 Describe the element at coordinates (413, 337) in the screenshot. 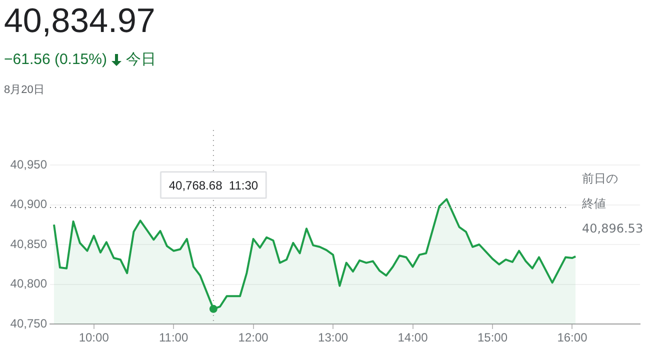

I see `x-tick-label: 14:00` at that location.